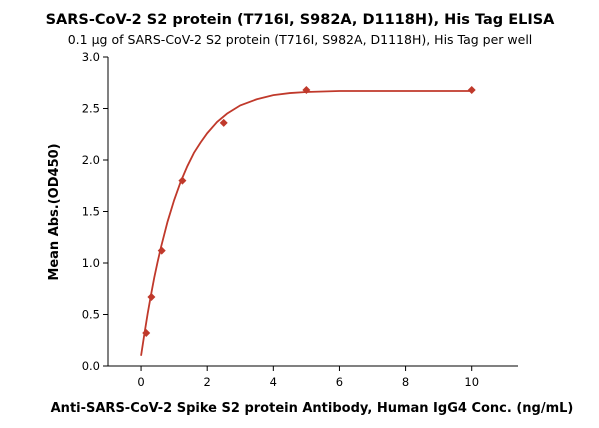 This screenshot has height=428, width=599. Describe the element at coordinates (207, 382) in the screenshot. I see `x-tick-label: 2` at that location.